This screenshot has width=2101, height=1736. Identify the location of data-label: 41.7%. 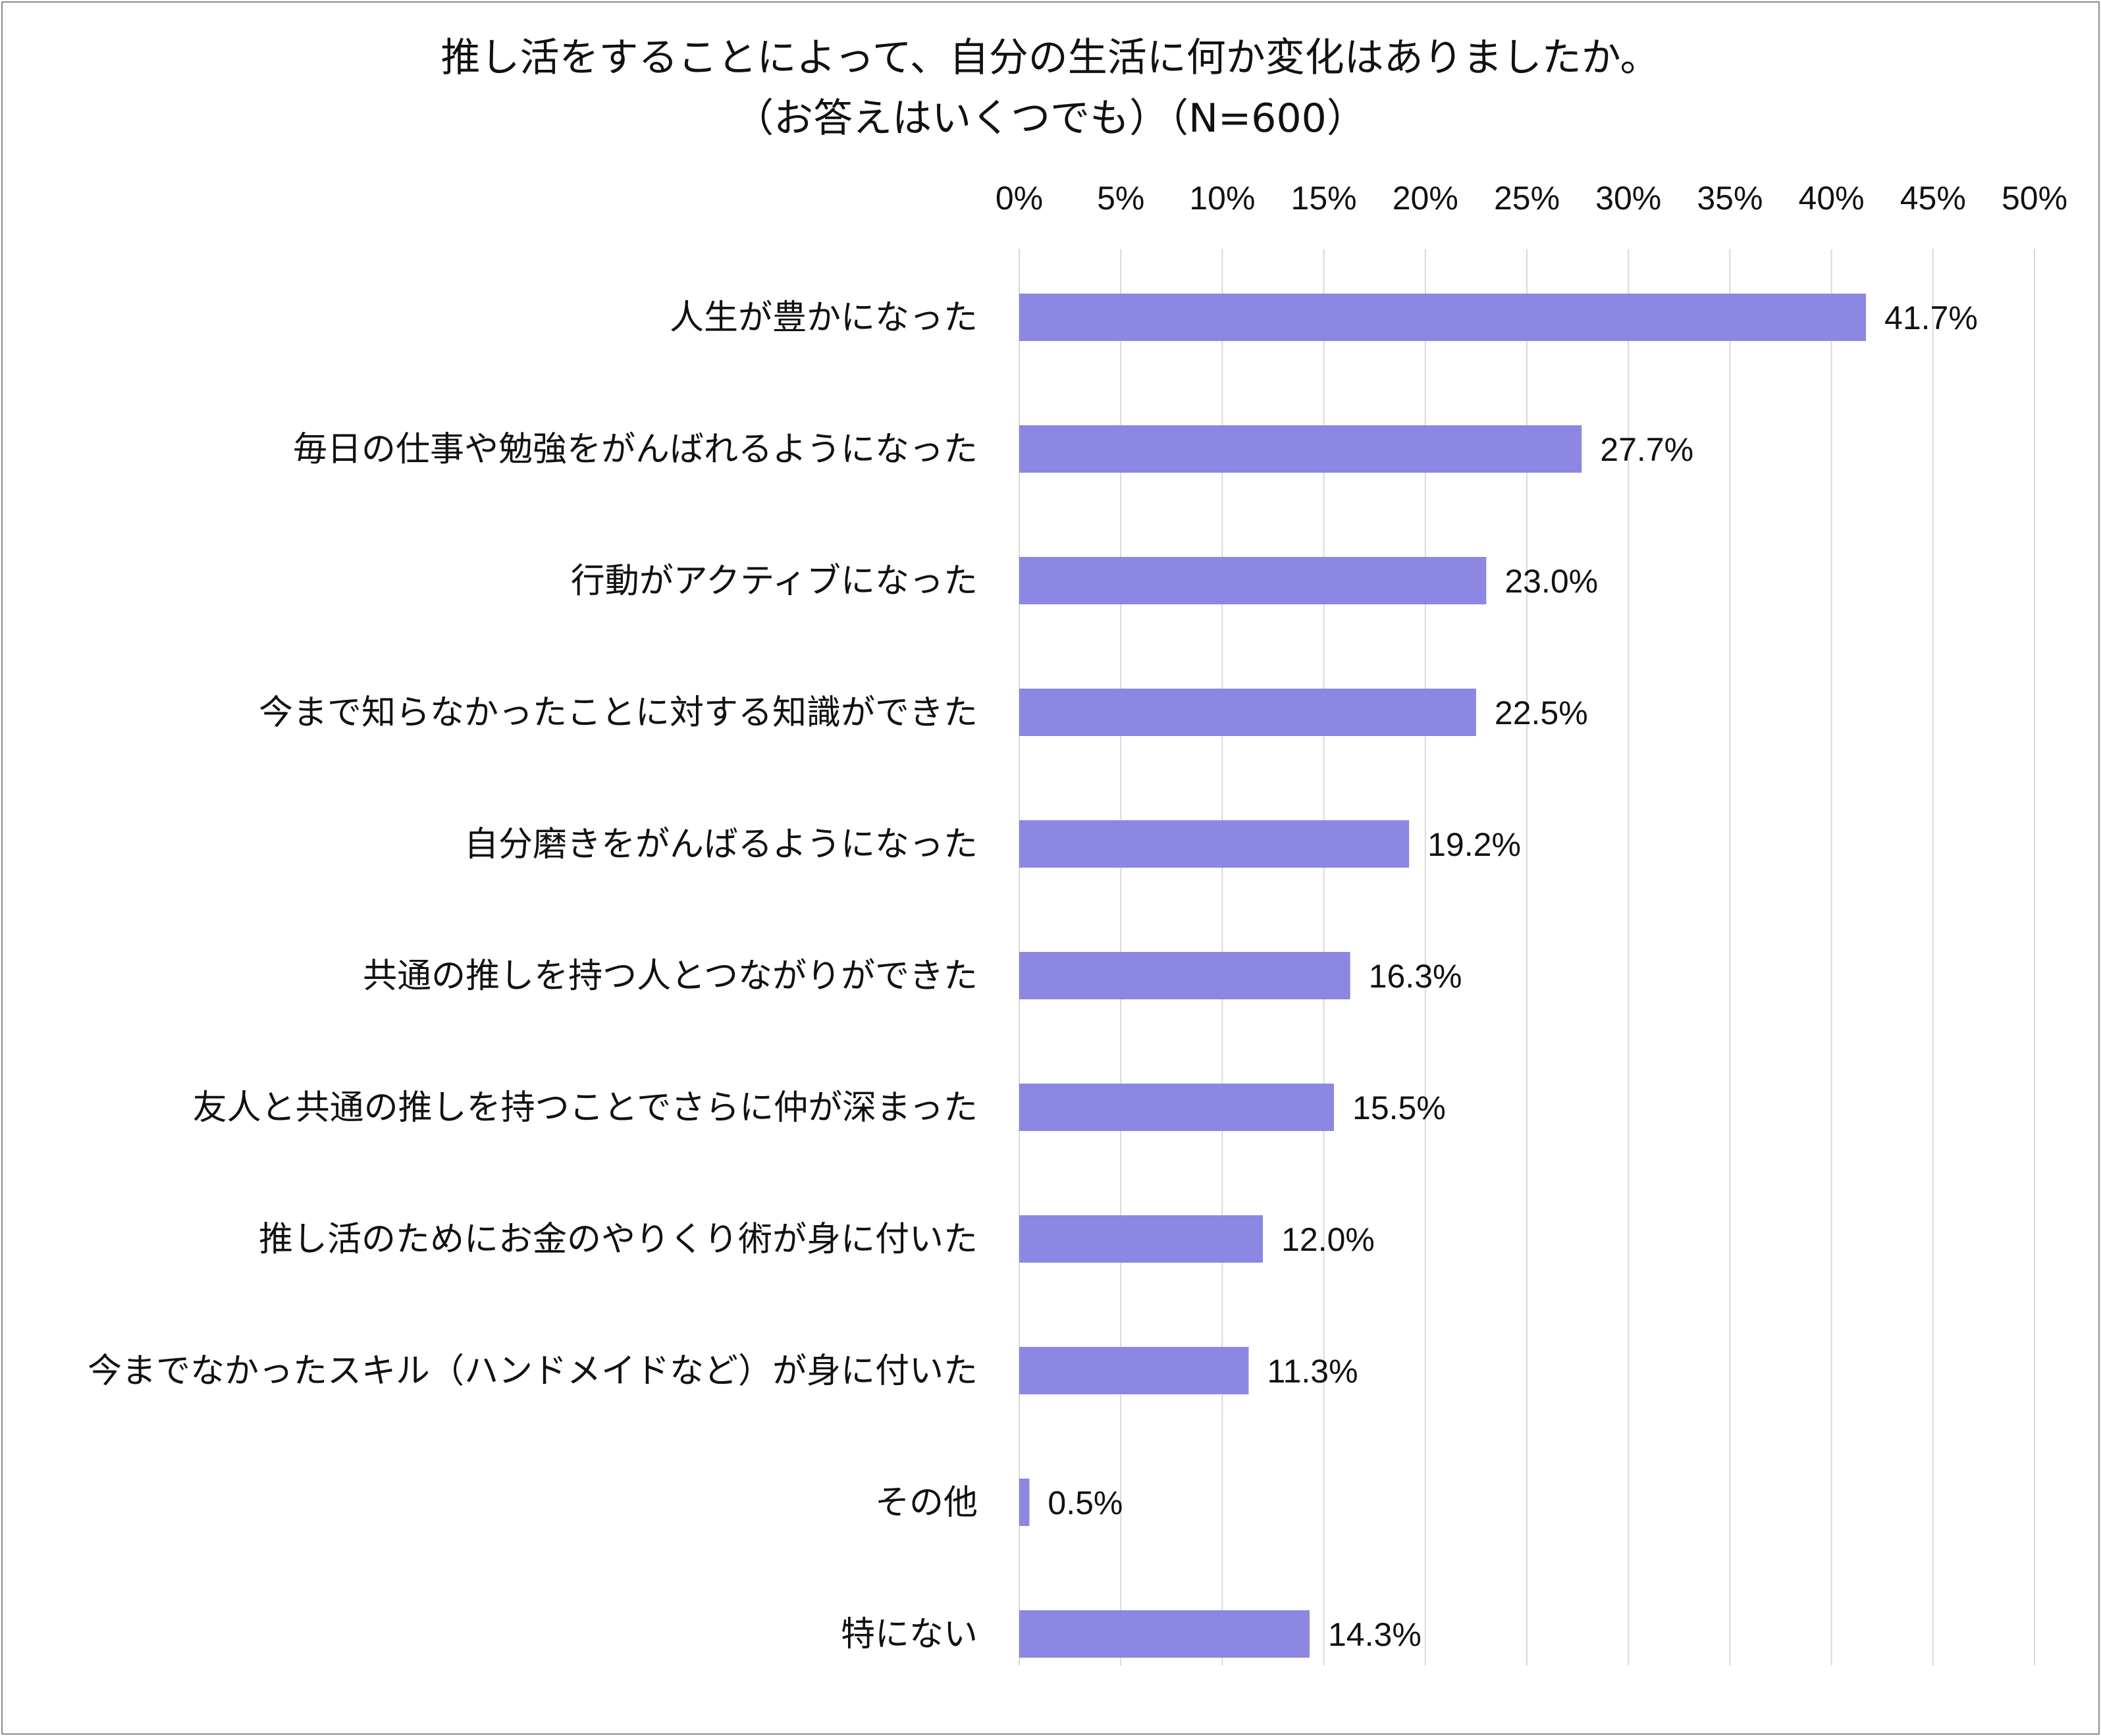
(1931, 318).